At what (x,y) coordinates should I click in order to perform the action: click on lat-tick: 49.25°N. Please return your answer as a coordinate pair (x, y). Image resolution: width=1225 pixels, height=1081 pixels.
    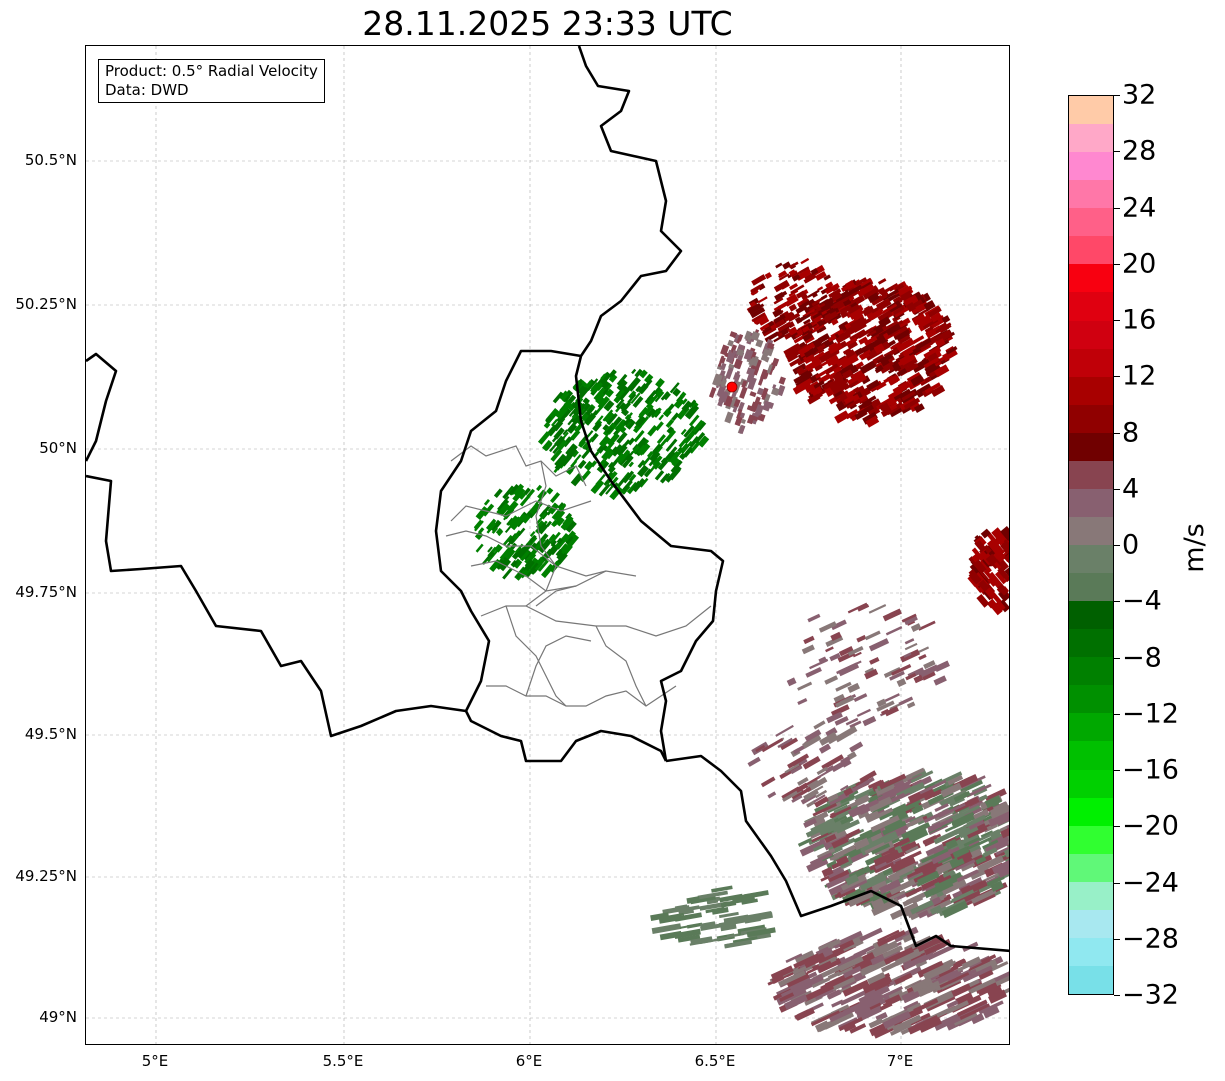
    Looking at the image, I should click on (46, 876).